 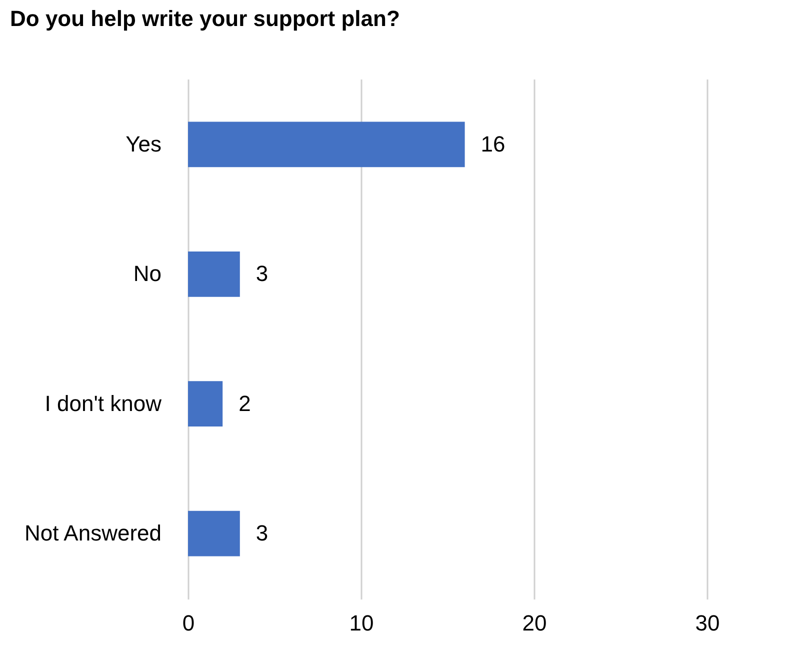 I want to click on y-tick-label: Yes, so click(x=144, y=143).